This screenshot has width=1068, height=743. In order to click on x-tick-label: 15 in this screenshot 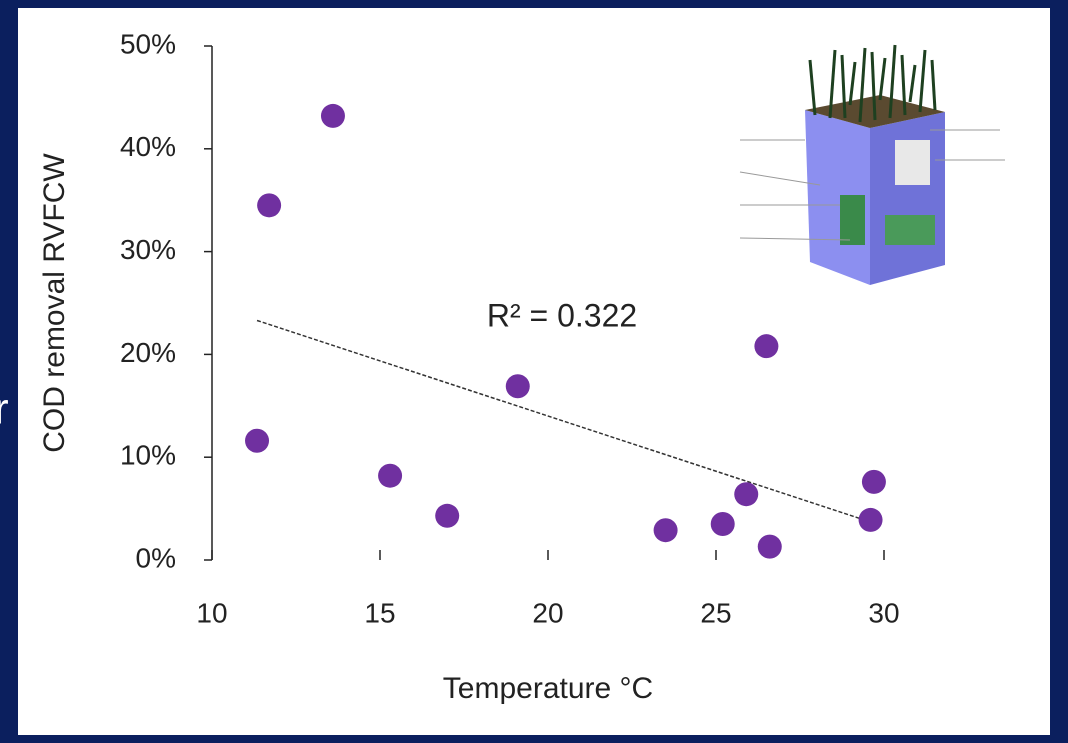, I will do `click(379, 612)`.